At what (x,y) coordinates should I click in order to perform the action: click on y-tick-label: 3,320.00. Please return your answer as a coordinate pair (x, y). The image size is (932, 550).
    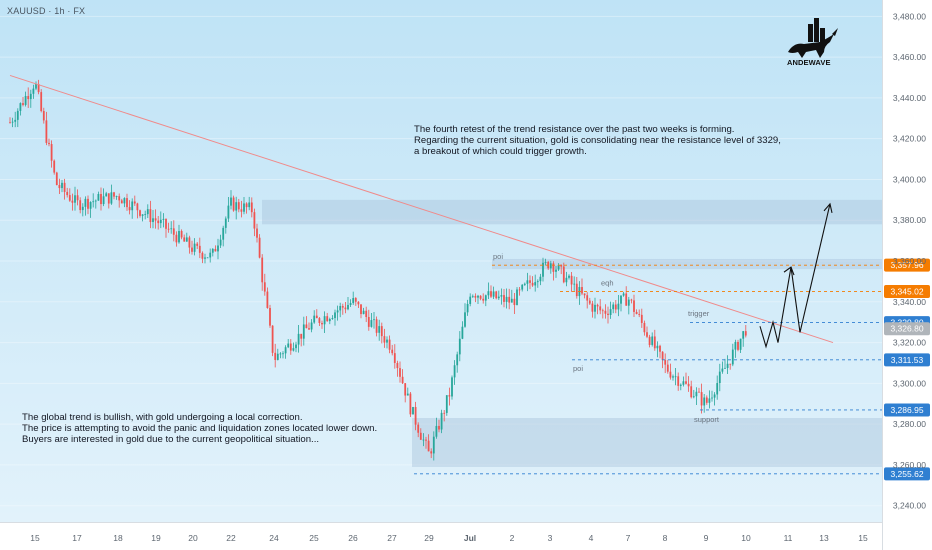
    Looking at the image, I should click on (909, 343).